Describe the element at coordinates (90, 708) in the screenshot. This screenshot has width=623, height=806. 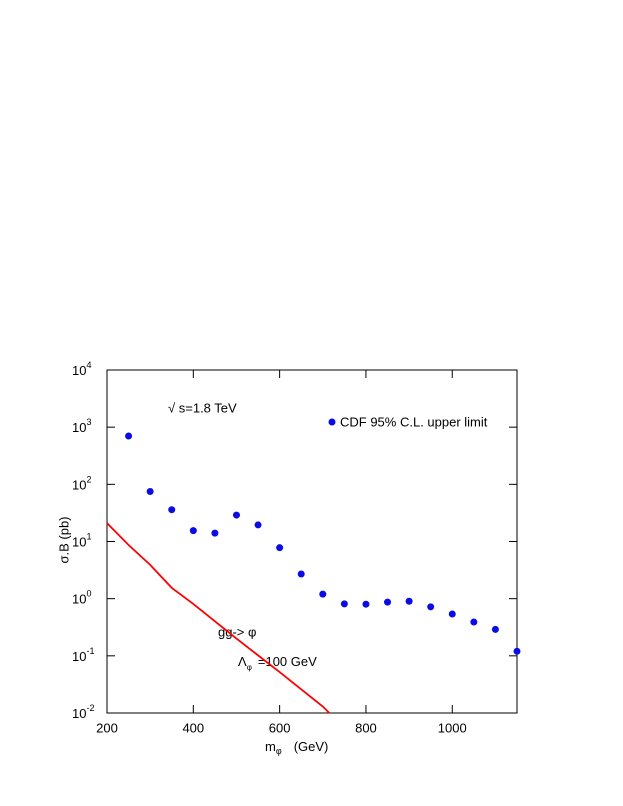
I see `y-tick-exponent: -2` at that location.